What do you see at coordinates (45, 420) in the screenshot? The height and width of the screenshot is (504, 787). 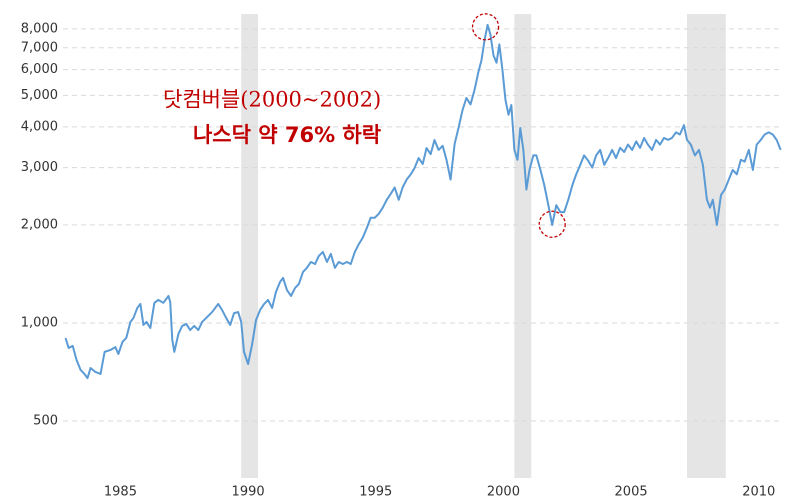 I see `y-tick-label: 500` at bounding box center [45, 420].